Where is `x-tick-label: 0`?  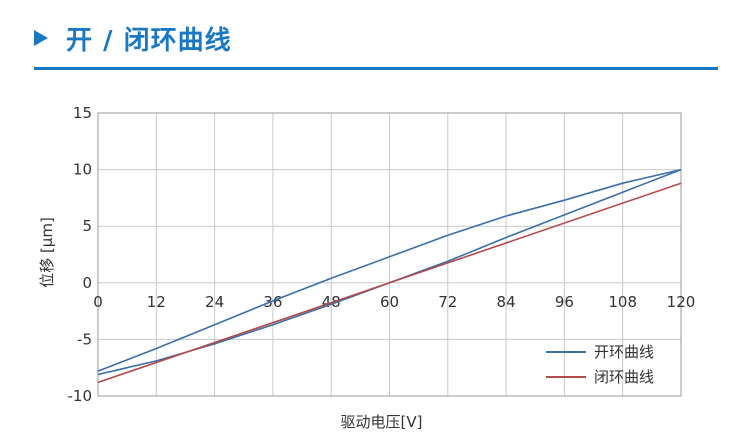 x-tick-label: 0 is located at coordinates (98, 302).